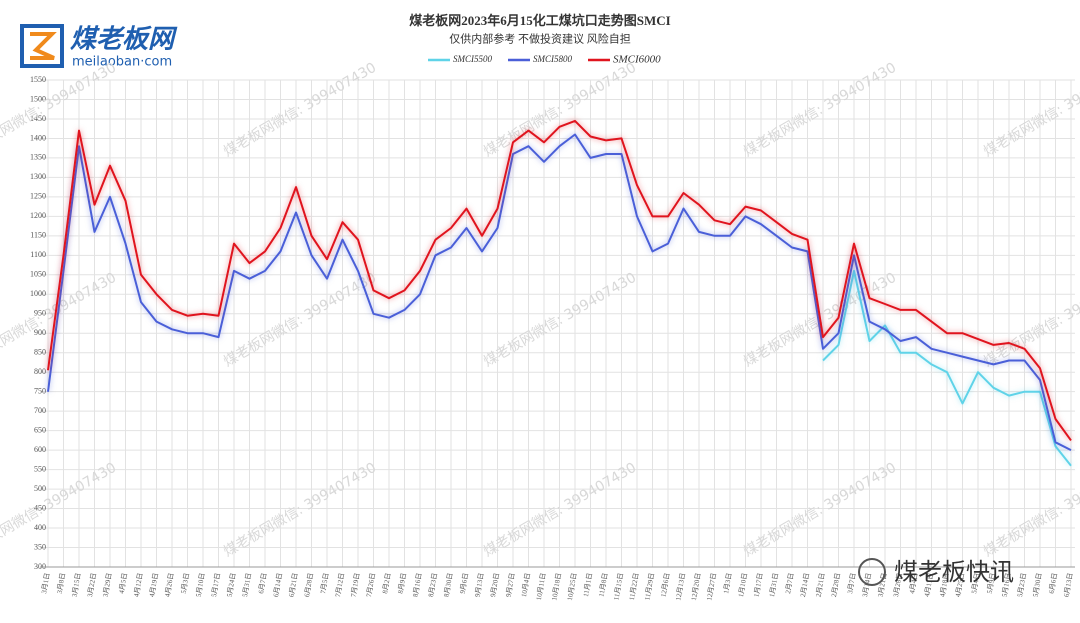 This screenshot has height=623, width=1080. Describe the element at coordinates (38, 79) in the screenshot. I see `y-tick-label: 1550` at that location.